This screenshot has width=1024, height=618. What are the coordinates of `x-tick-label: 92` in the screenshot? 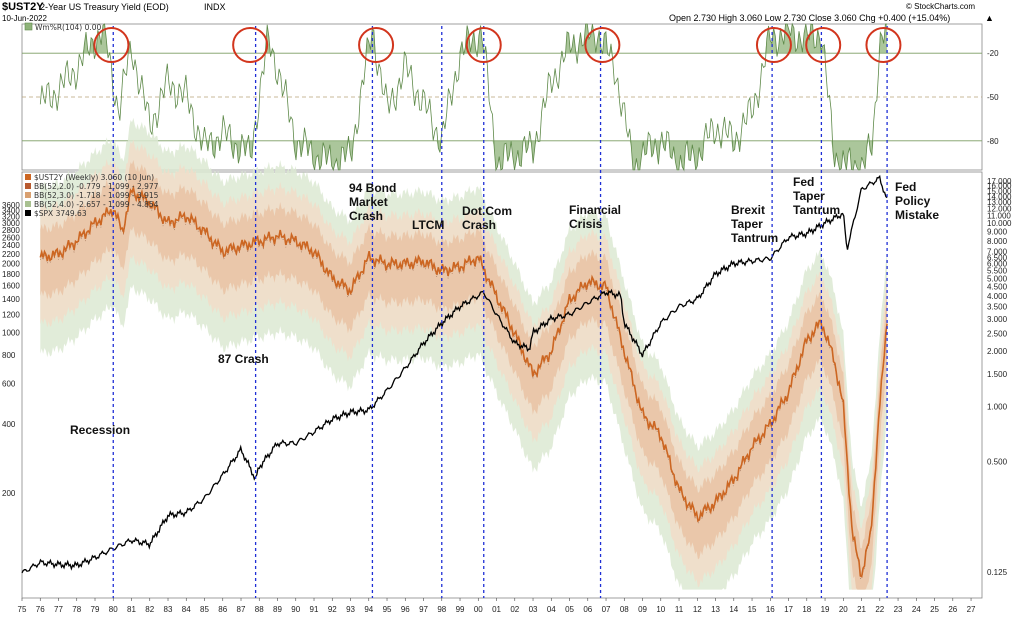 It's located at (332, 609).